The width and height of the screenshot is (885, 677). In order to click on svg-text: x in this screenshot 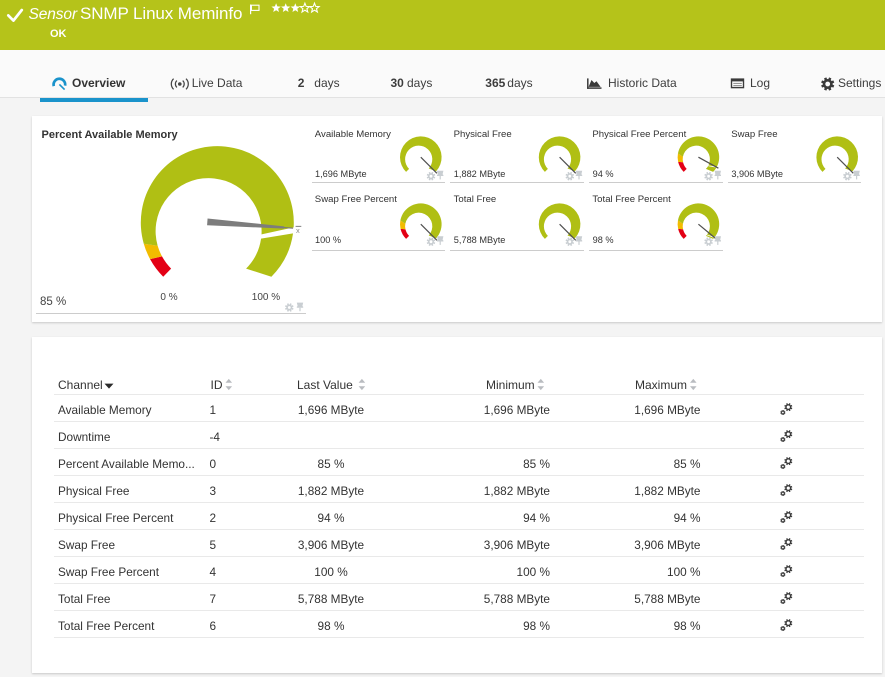, I will do `click(298, 230)`.